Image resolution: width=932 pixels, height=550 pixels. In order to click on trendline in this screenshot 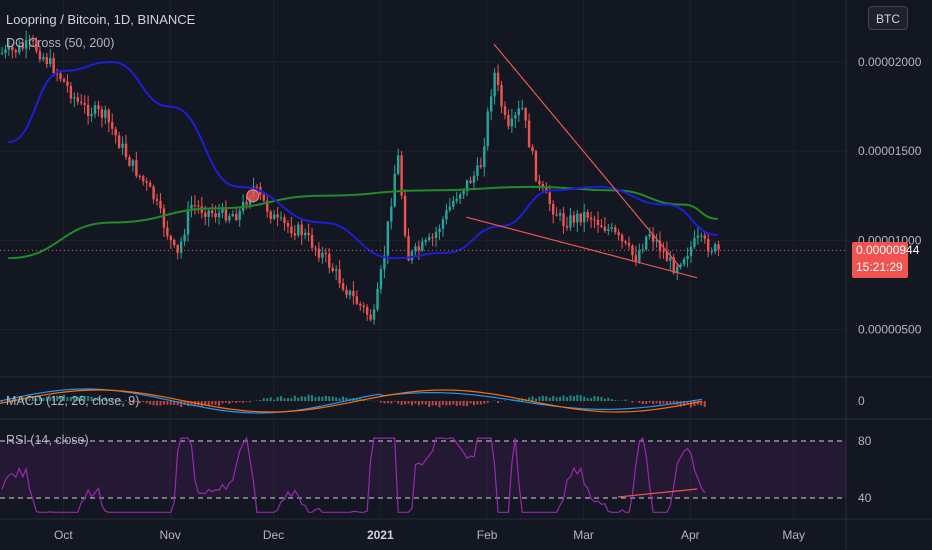, I will do `click(587, 155)`.